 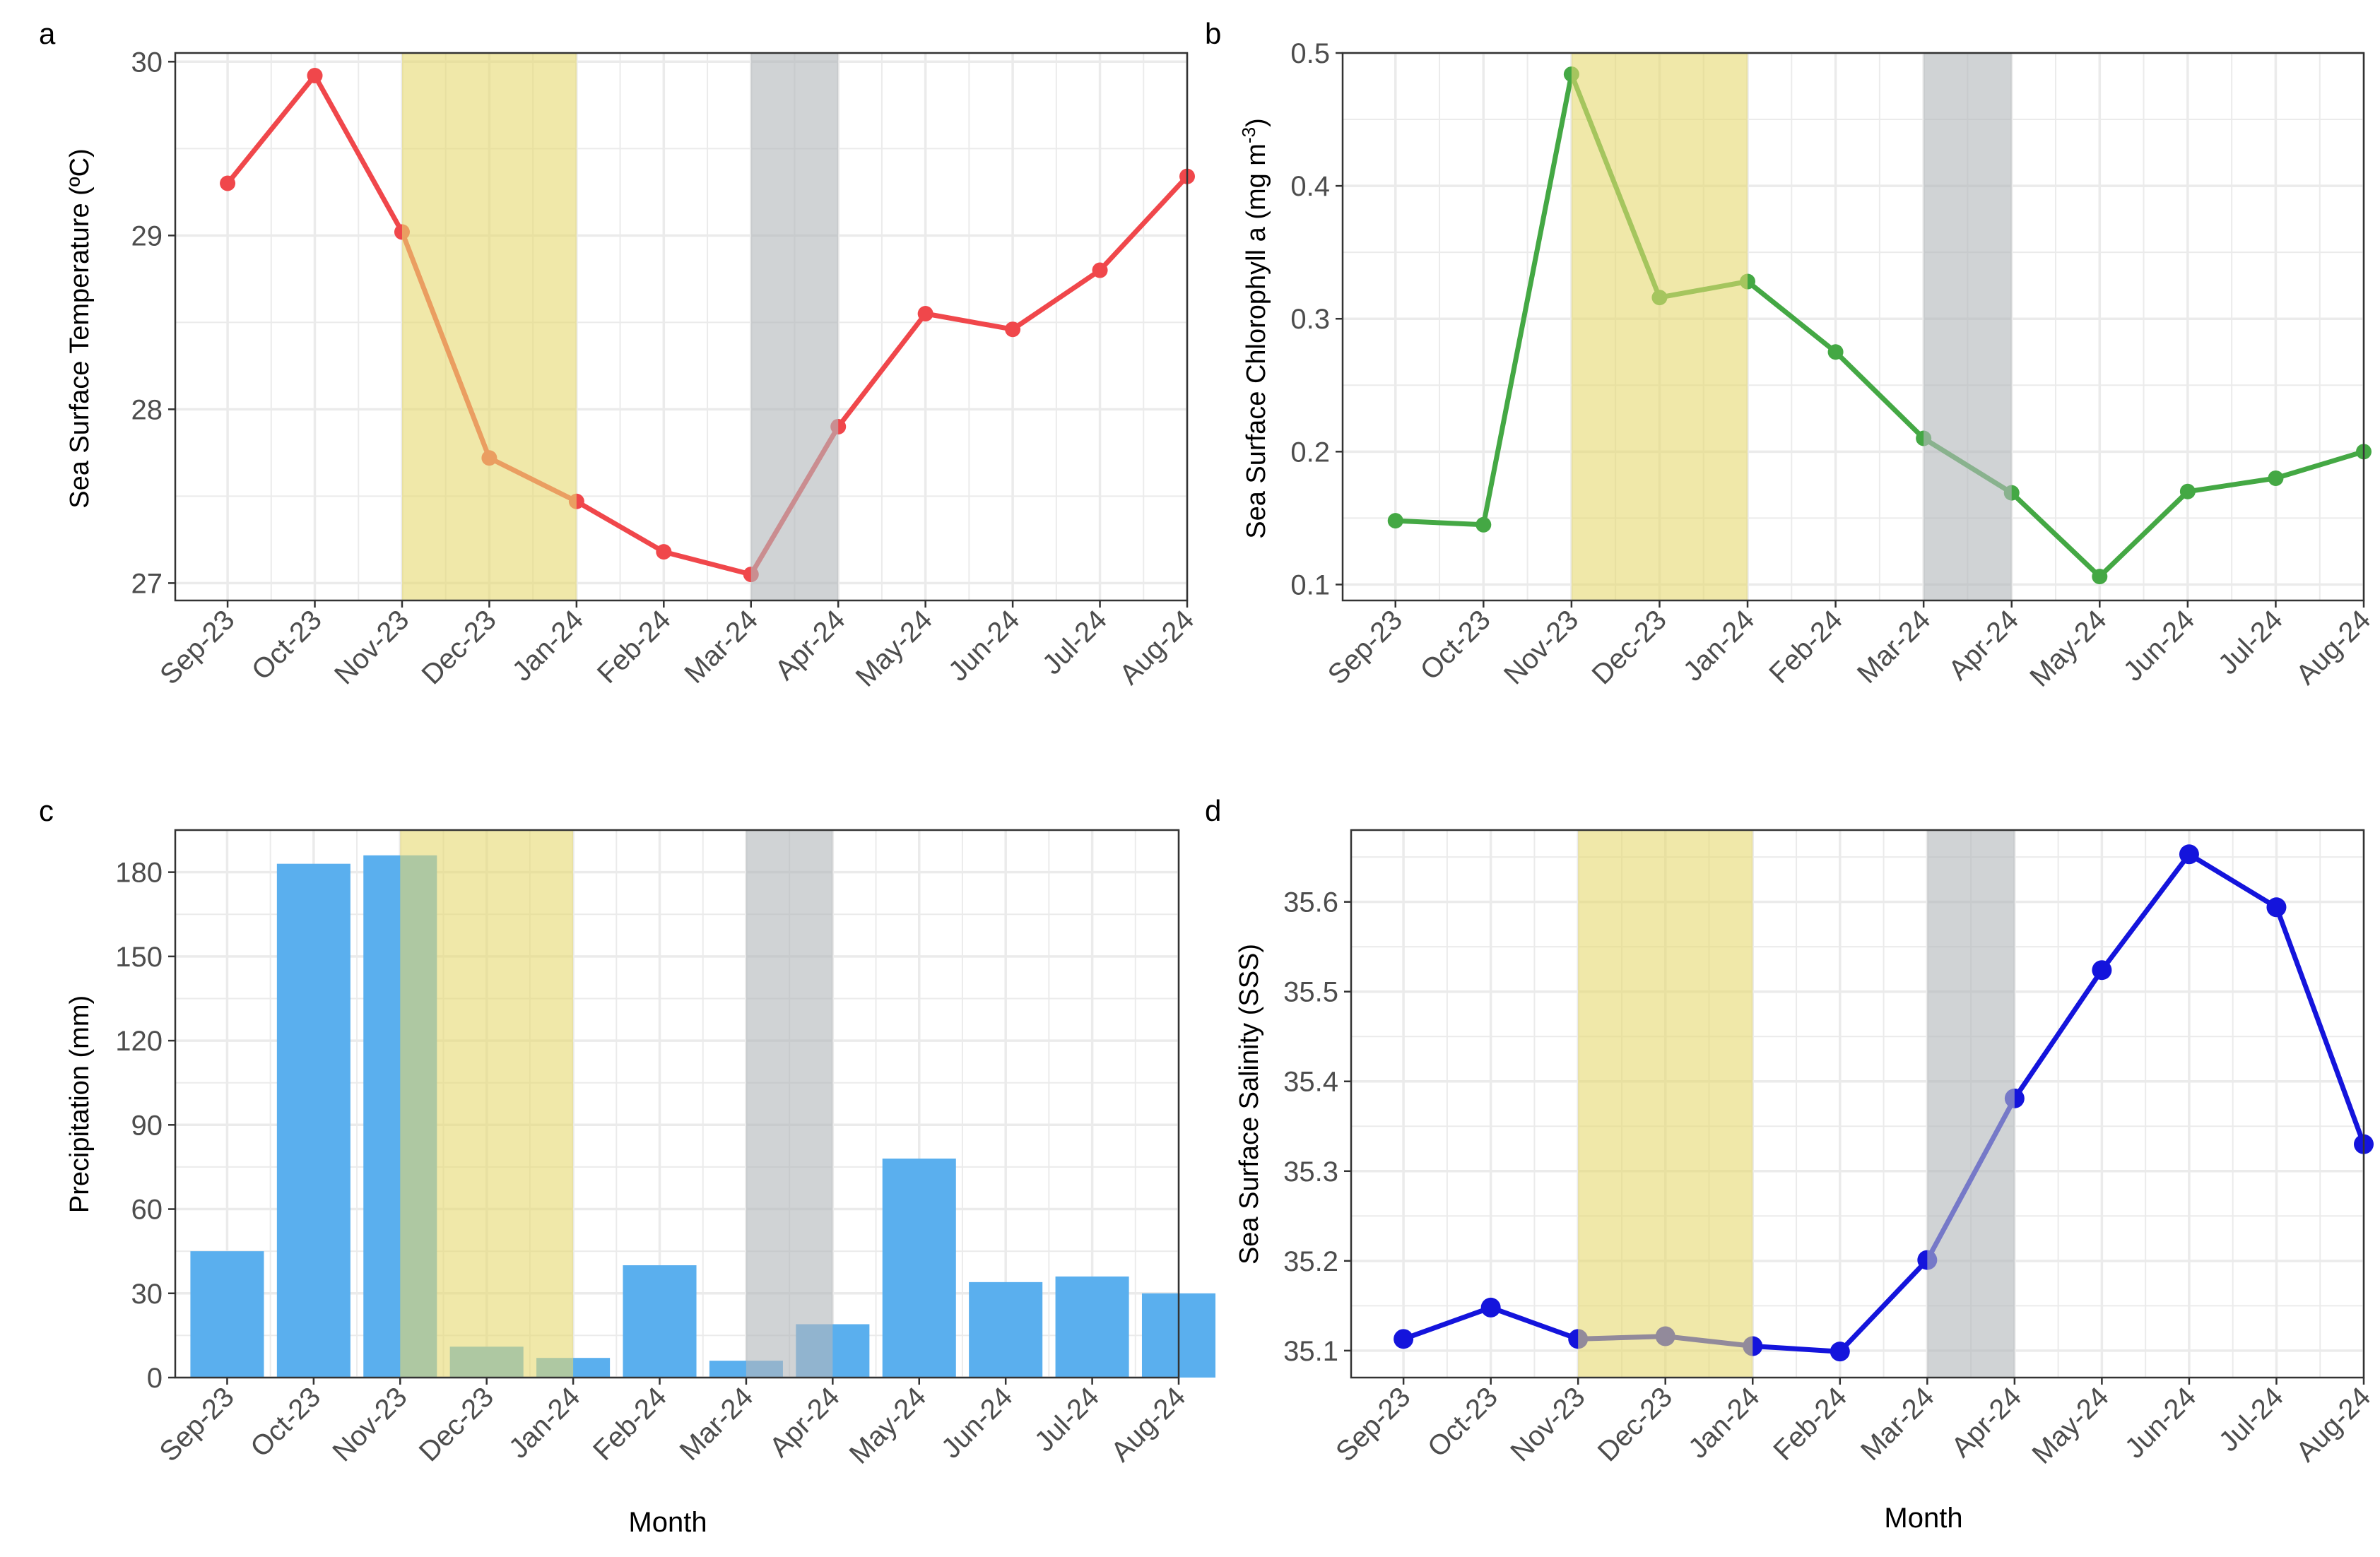 What do you see at coordinates (1310, 902) in the screenshot?
I see `panel-d-ytick-label: 35.6` at bounding box center [1310, 902].